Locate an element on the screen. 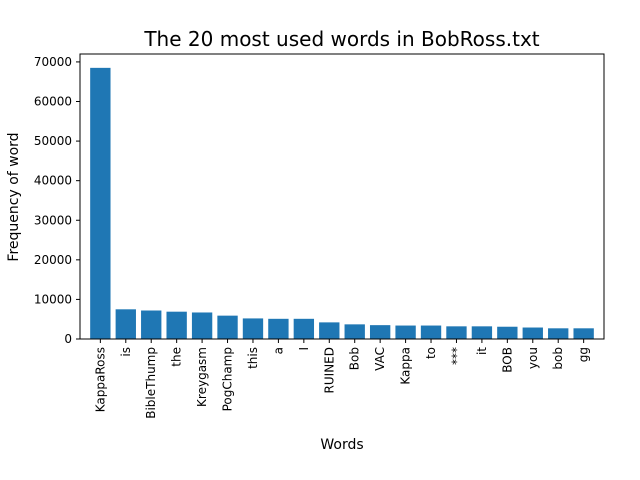 Image resolution: width=640 pixels, height=480 pixels. y-tick-label: 0 is located at coordinates (68, 339).